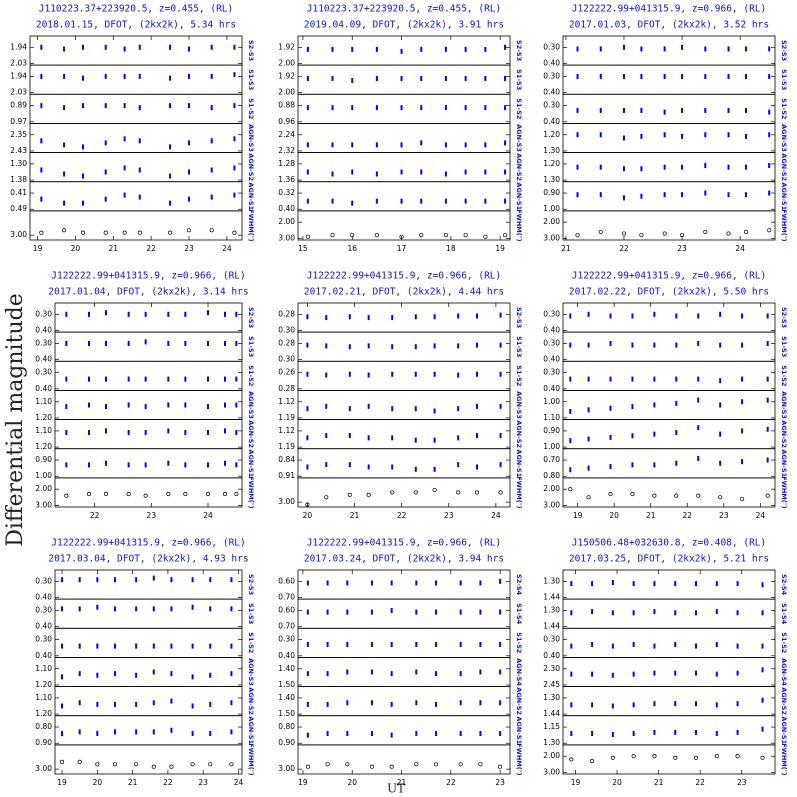  What do you see at coordinates (286, 684) in the screenshot?
I see `y-tick-label: 1.50` at bounding box center [286, 684].